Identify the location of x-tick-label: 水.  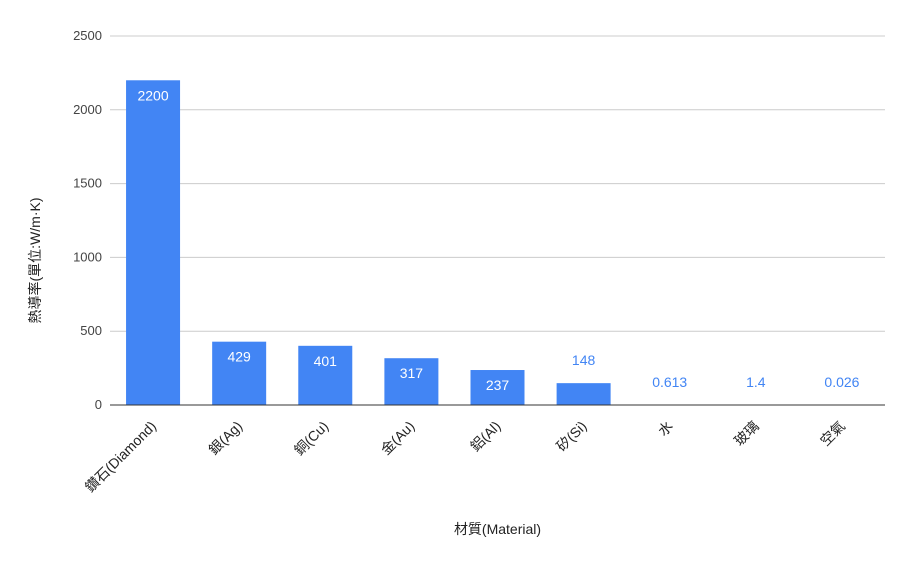
(665, 428).